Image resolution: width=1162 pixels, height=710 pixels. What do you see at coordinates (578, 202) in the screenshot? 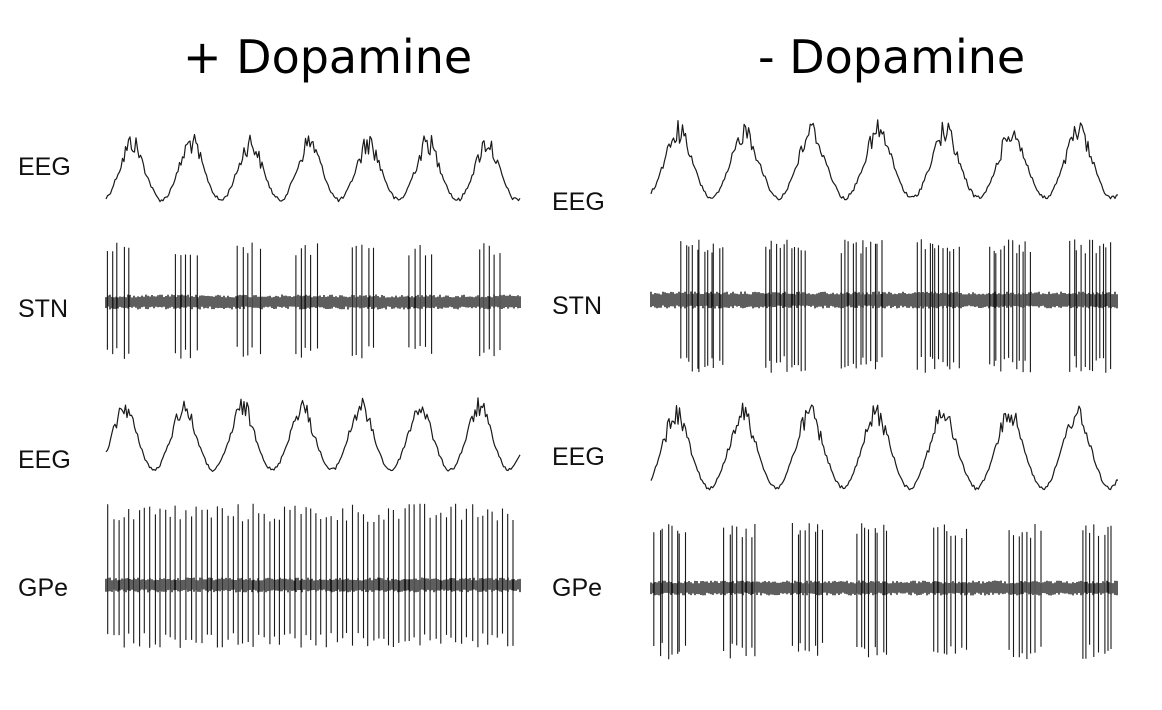
I see `label-eeg-1-right: EEG` at bounding box center [578, 202].